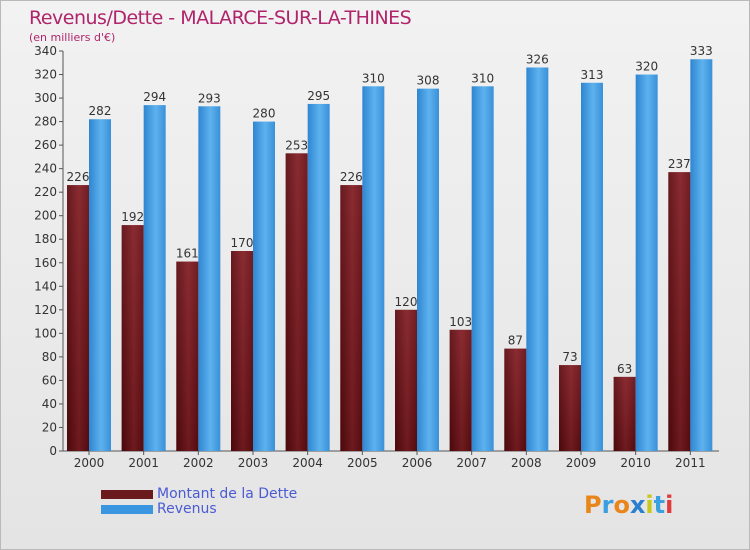 The height and width of the screenshot is (550, 750). I want to click on data-label-revenus: 293, so click(209, 98).